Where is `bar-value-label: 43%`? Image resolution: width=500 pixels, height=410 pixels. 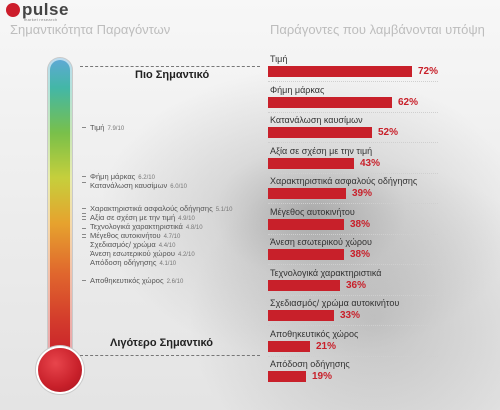 bar-value-label: 43% is located at coordinates (370, 163).